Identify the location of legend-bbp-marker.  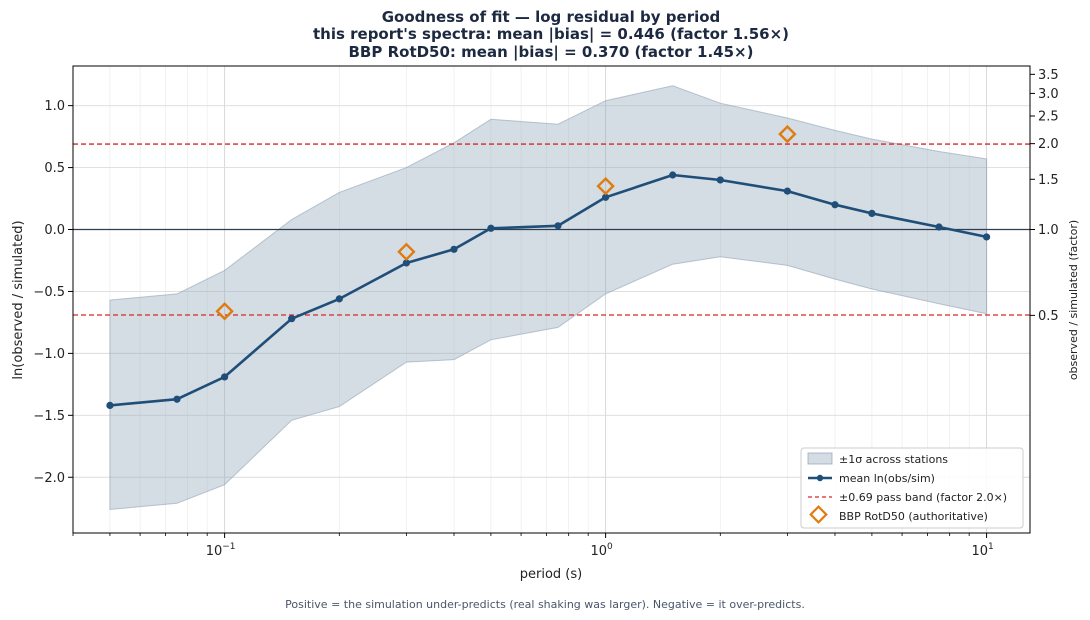
(818, 514).